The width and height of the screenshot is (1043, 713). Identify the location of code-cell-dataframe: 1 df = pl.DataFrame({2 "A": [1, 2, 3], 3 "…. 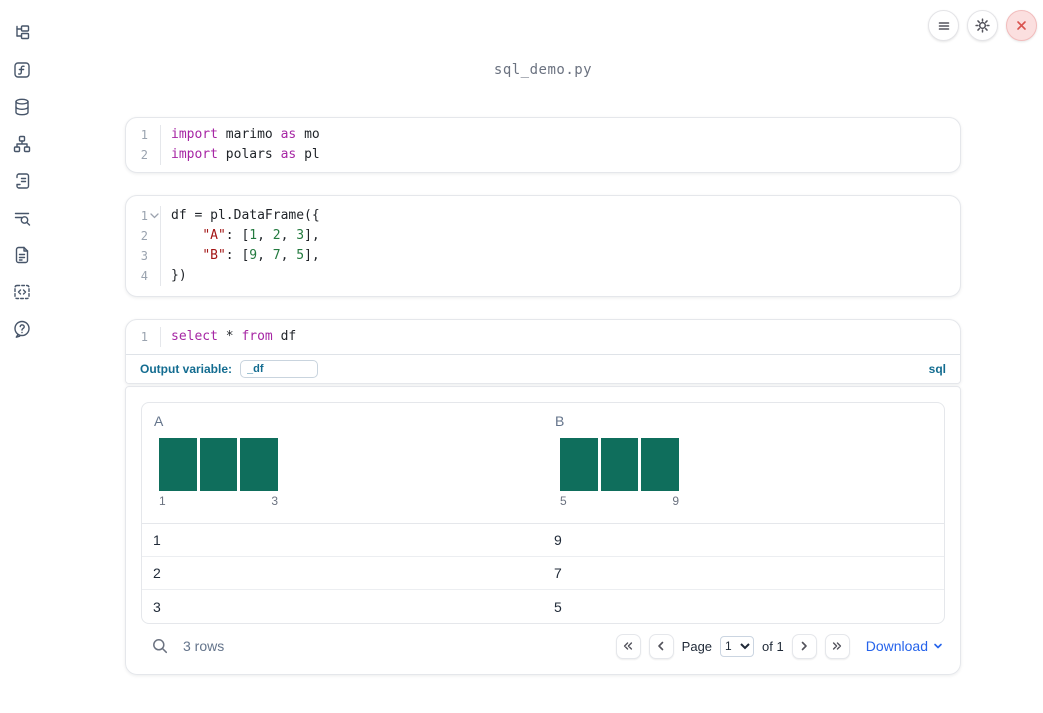
(543, 246).